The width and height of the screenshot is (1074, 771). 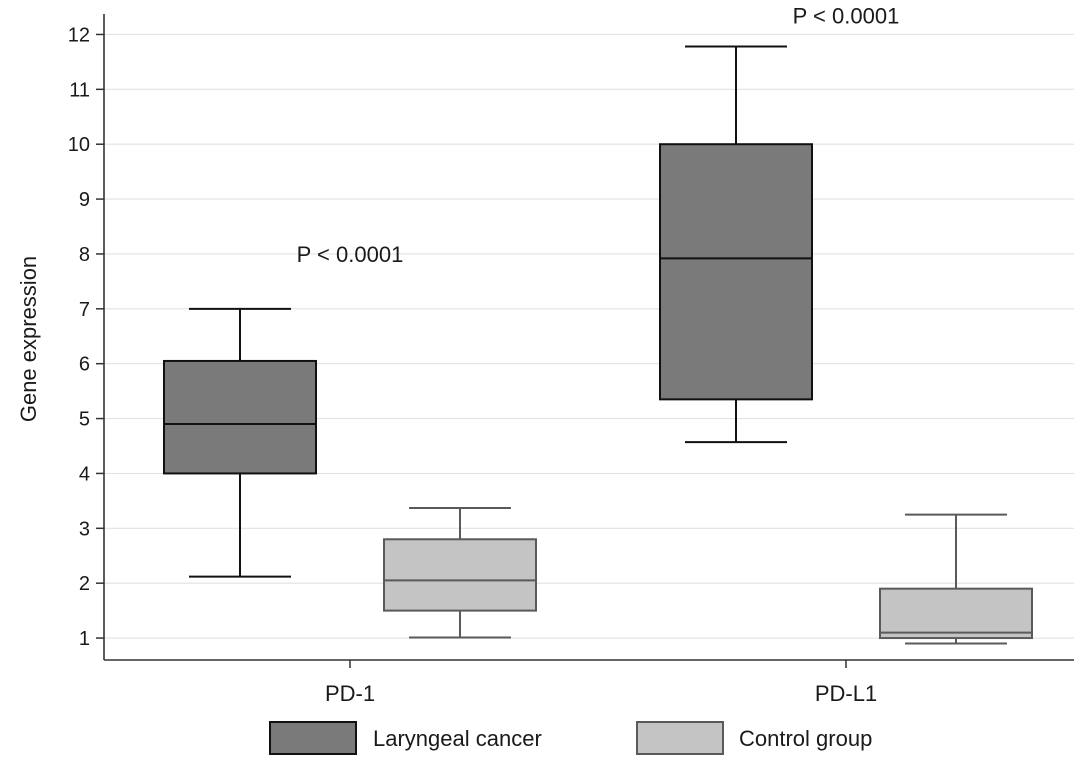 I want to click on y-axis-title: Gene expression, so click(x=28, y=339).